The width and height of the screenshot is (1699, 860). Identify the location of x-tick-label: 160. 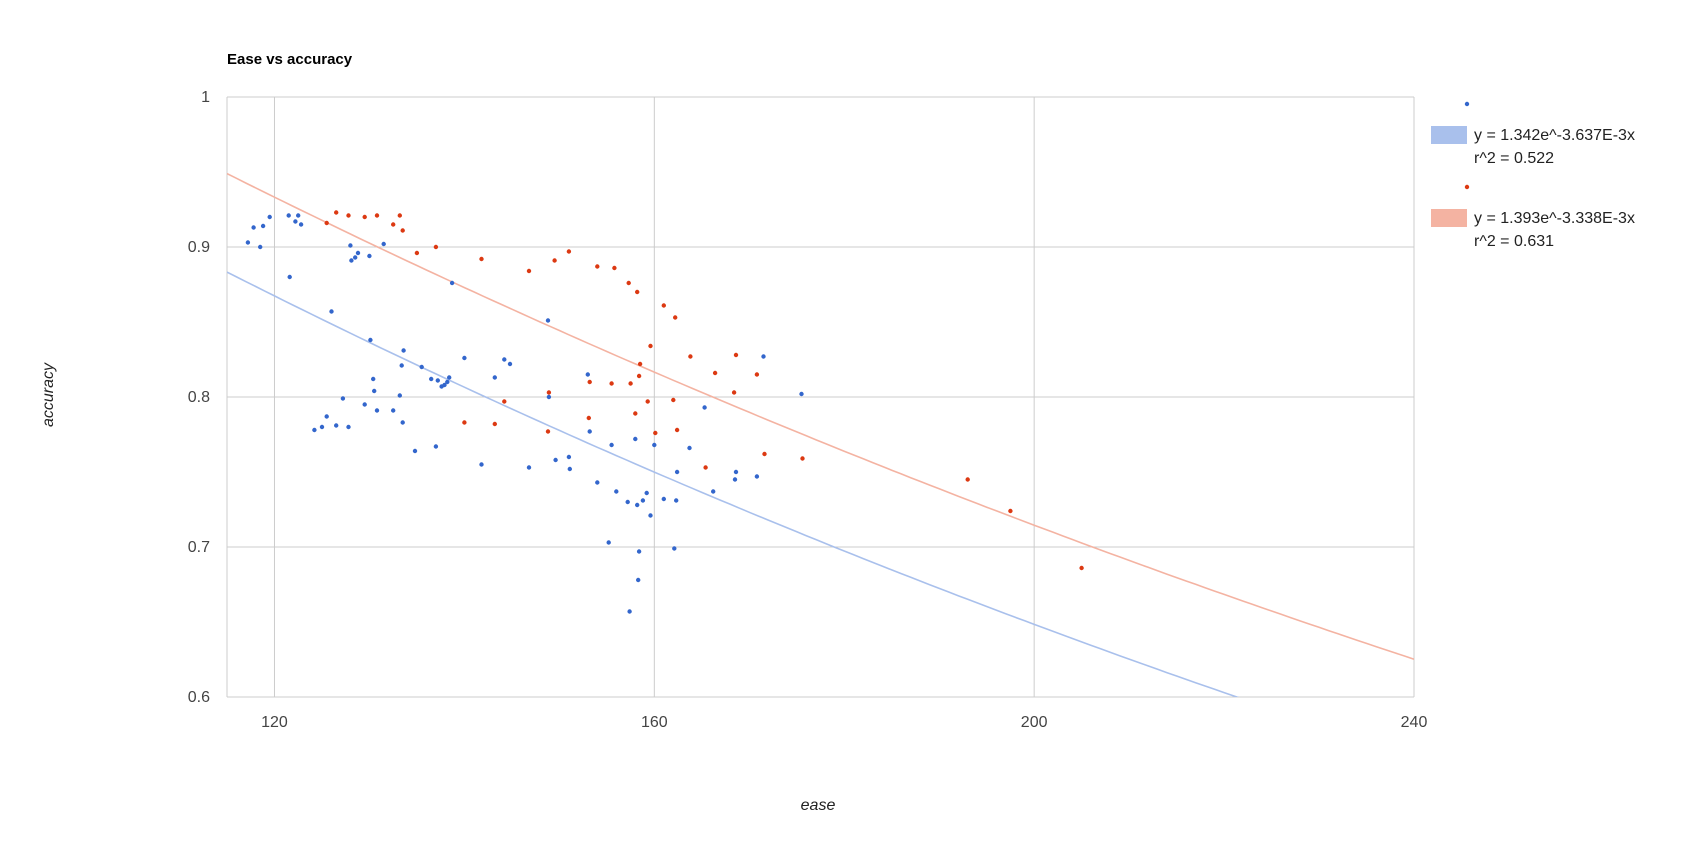
(654, 722).